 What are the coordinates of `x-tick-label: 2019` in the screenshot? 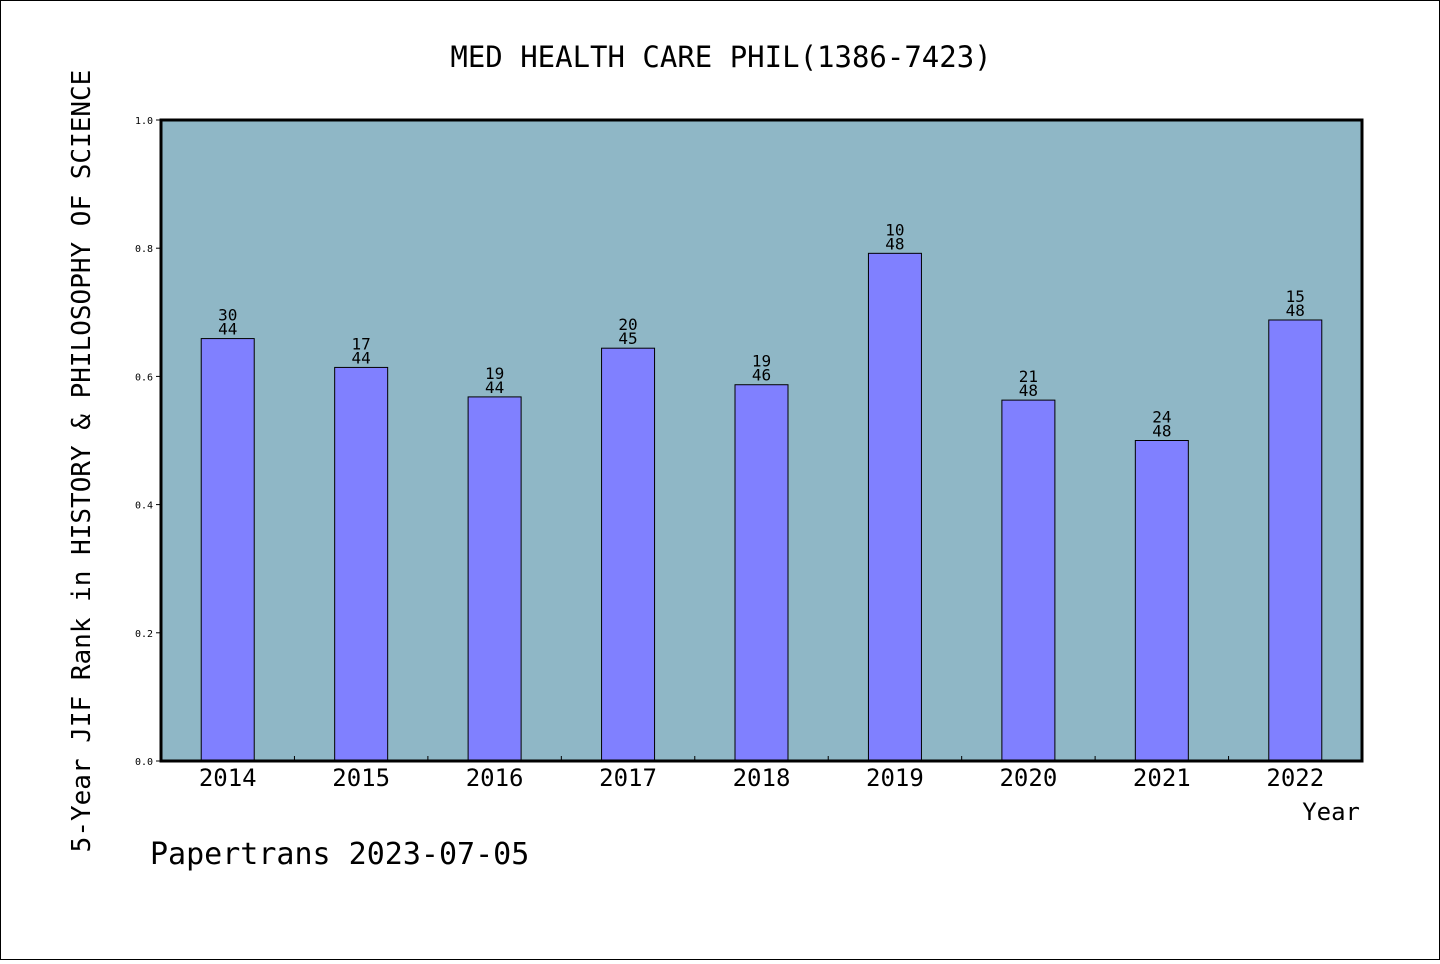 It's located at (895, 778).